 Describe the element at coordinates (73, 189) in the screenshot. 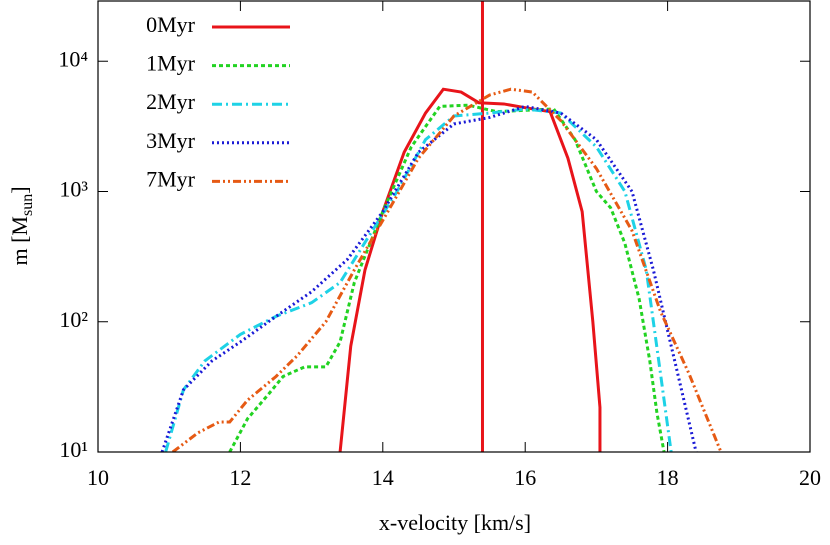

I see `y-tick-label: 10³` at that location.